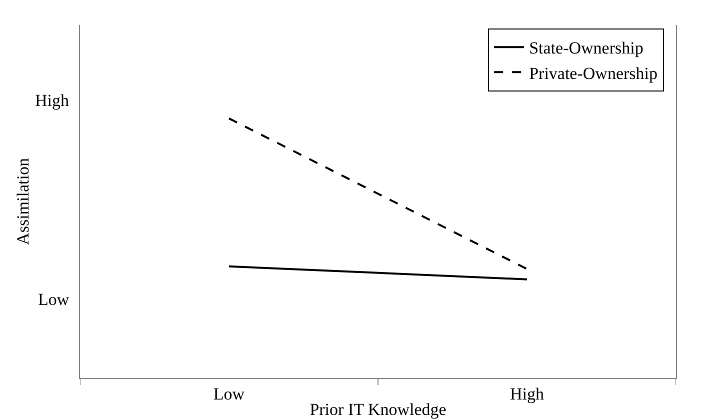 The image size is (701, 419). What do you see at coordinates (378, 409) in the screenshot?
I see `x-axis-title: Prior IT Knowledge` at bounding box center [378, 409].